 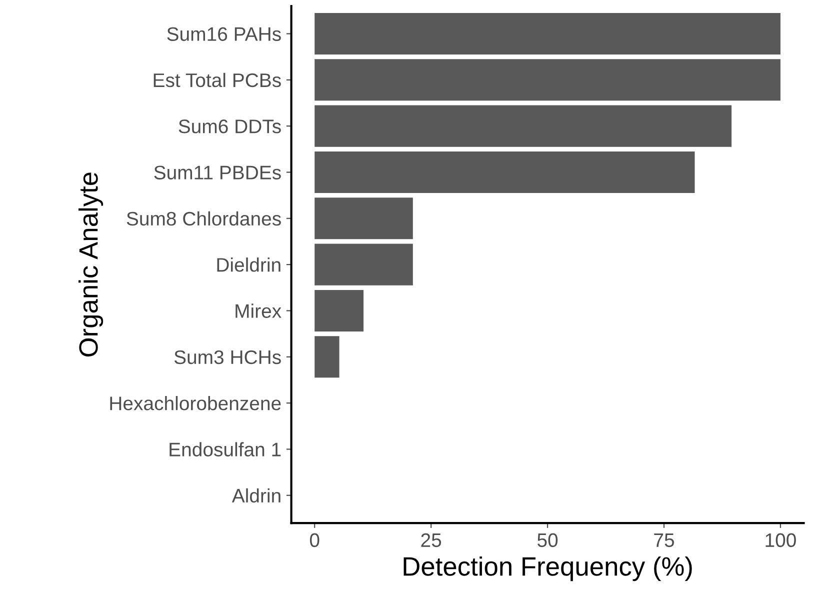 I want to click on y-tick-label: Est Total PCBs, so click(x=217, y=80).